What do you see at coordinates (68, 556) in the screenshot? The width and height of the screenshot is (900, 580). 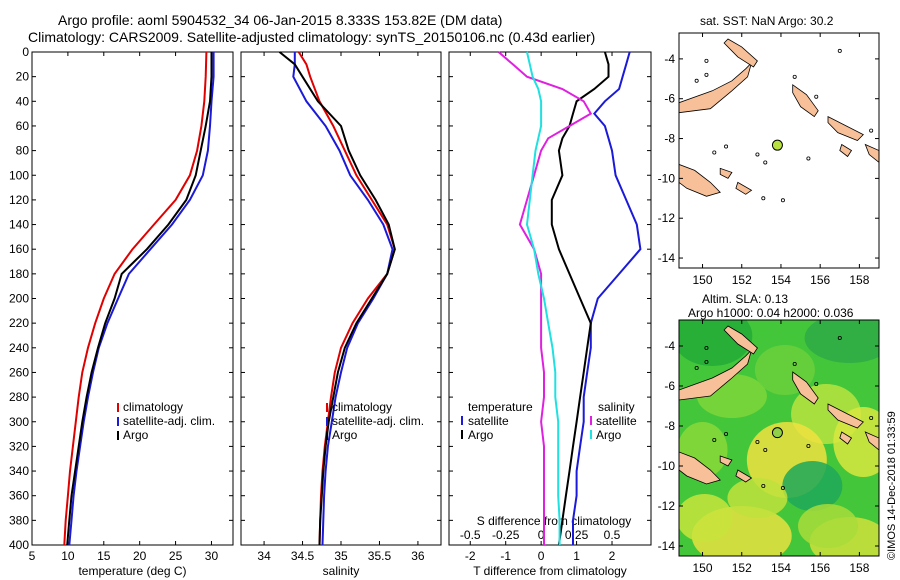 I see `x-tick-label: 10` at bounding box center [68, 556].